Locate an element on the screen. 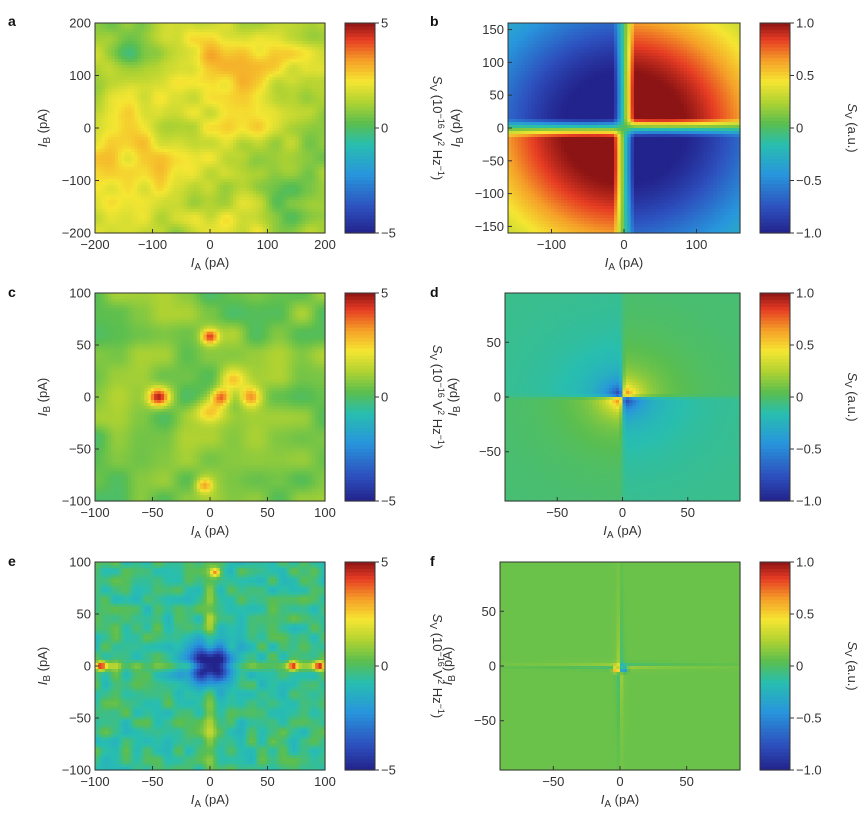  heatmap is located at coordinates (210, 128).